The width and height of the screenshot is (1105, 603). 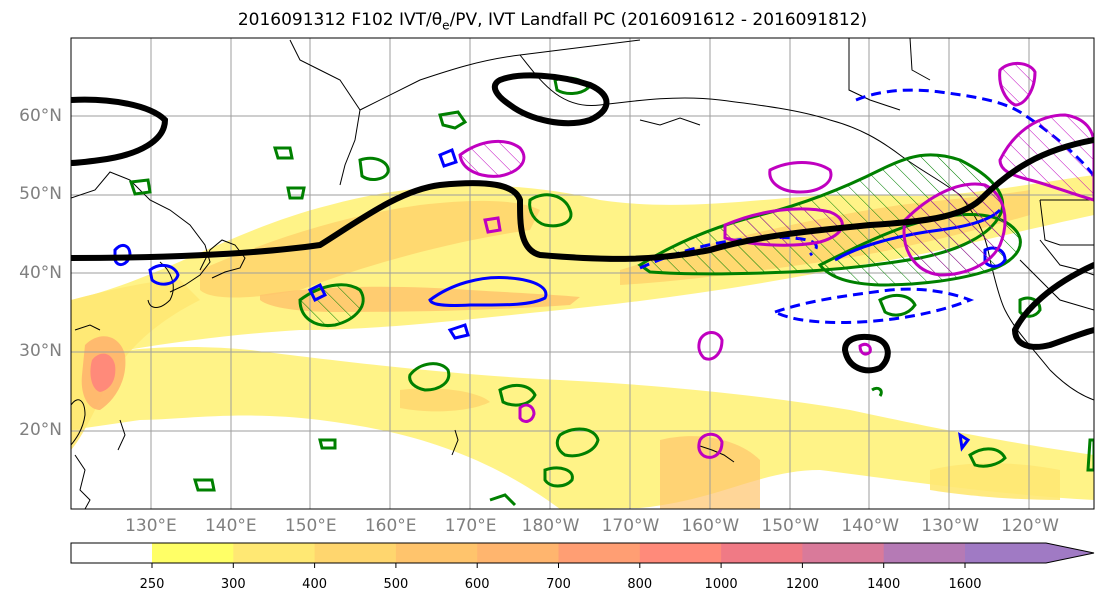 What do you see at coordinates (710, 526) in the screenshot?
I see `lon-label: 160°W` at bounding box center [710, 526].